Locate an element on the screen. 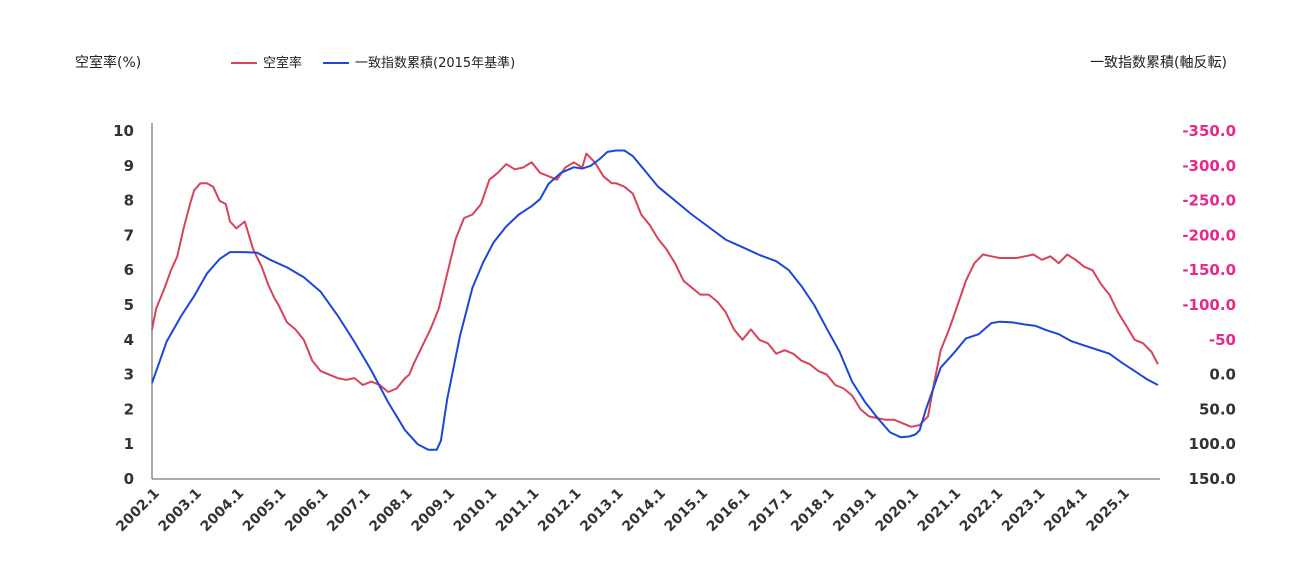  left-tick-label: 10 is located at coordinates (123, 131).